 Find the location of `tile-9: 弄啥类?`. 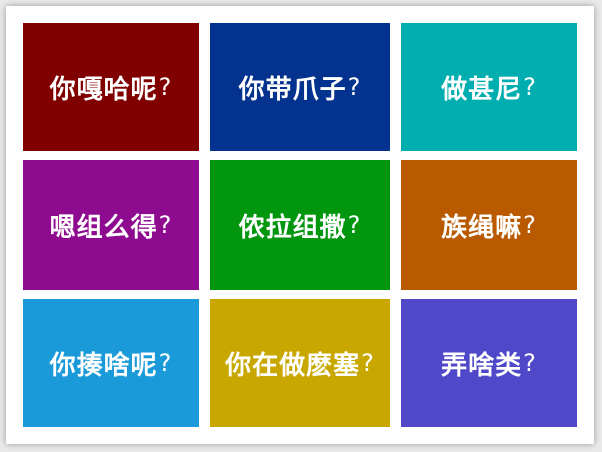

tile-9: 弄啥类? is located at coordinates (489, 363).